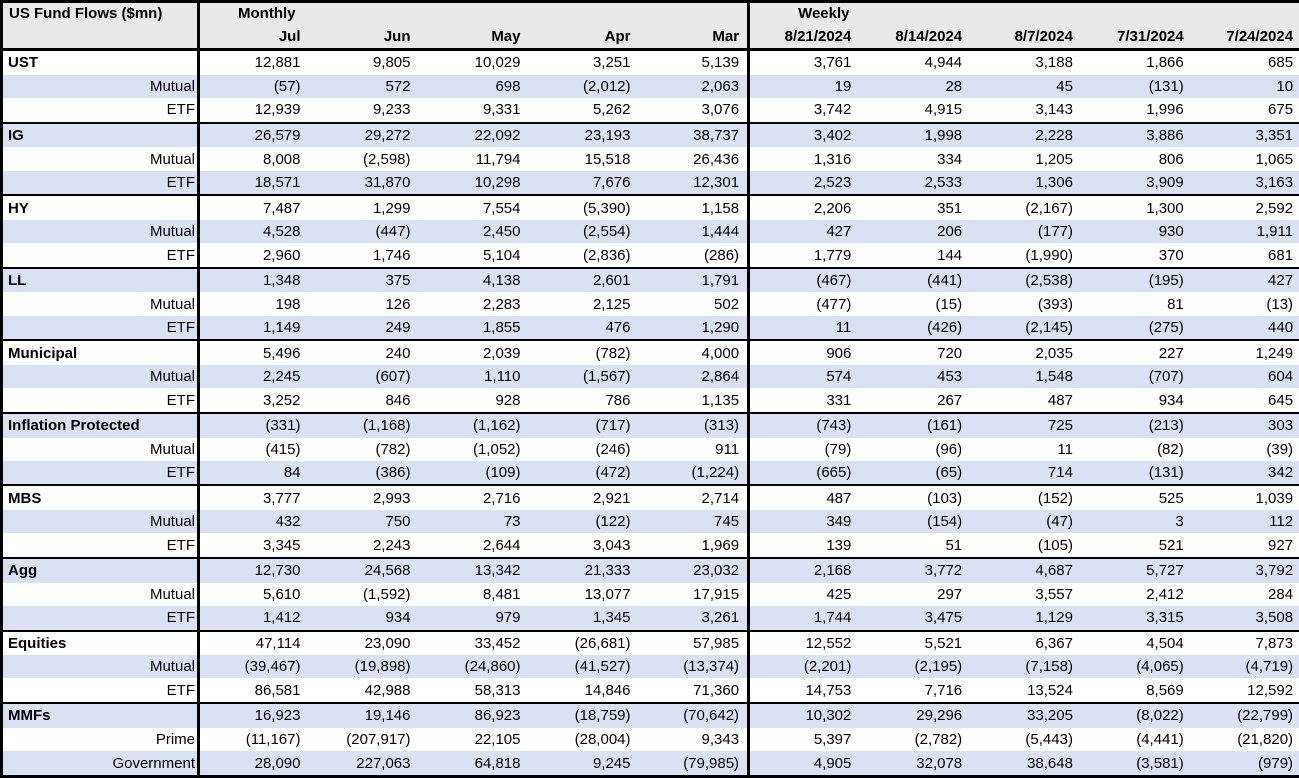 This screenshot has height=778, width=1299. I want to click on value-cell: 786, so click(618, 400).